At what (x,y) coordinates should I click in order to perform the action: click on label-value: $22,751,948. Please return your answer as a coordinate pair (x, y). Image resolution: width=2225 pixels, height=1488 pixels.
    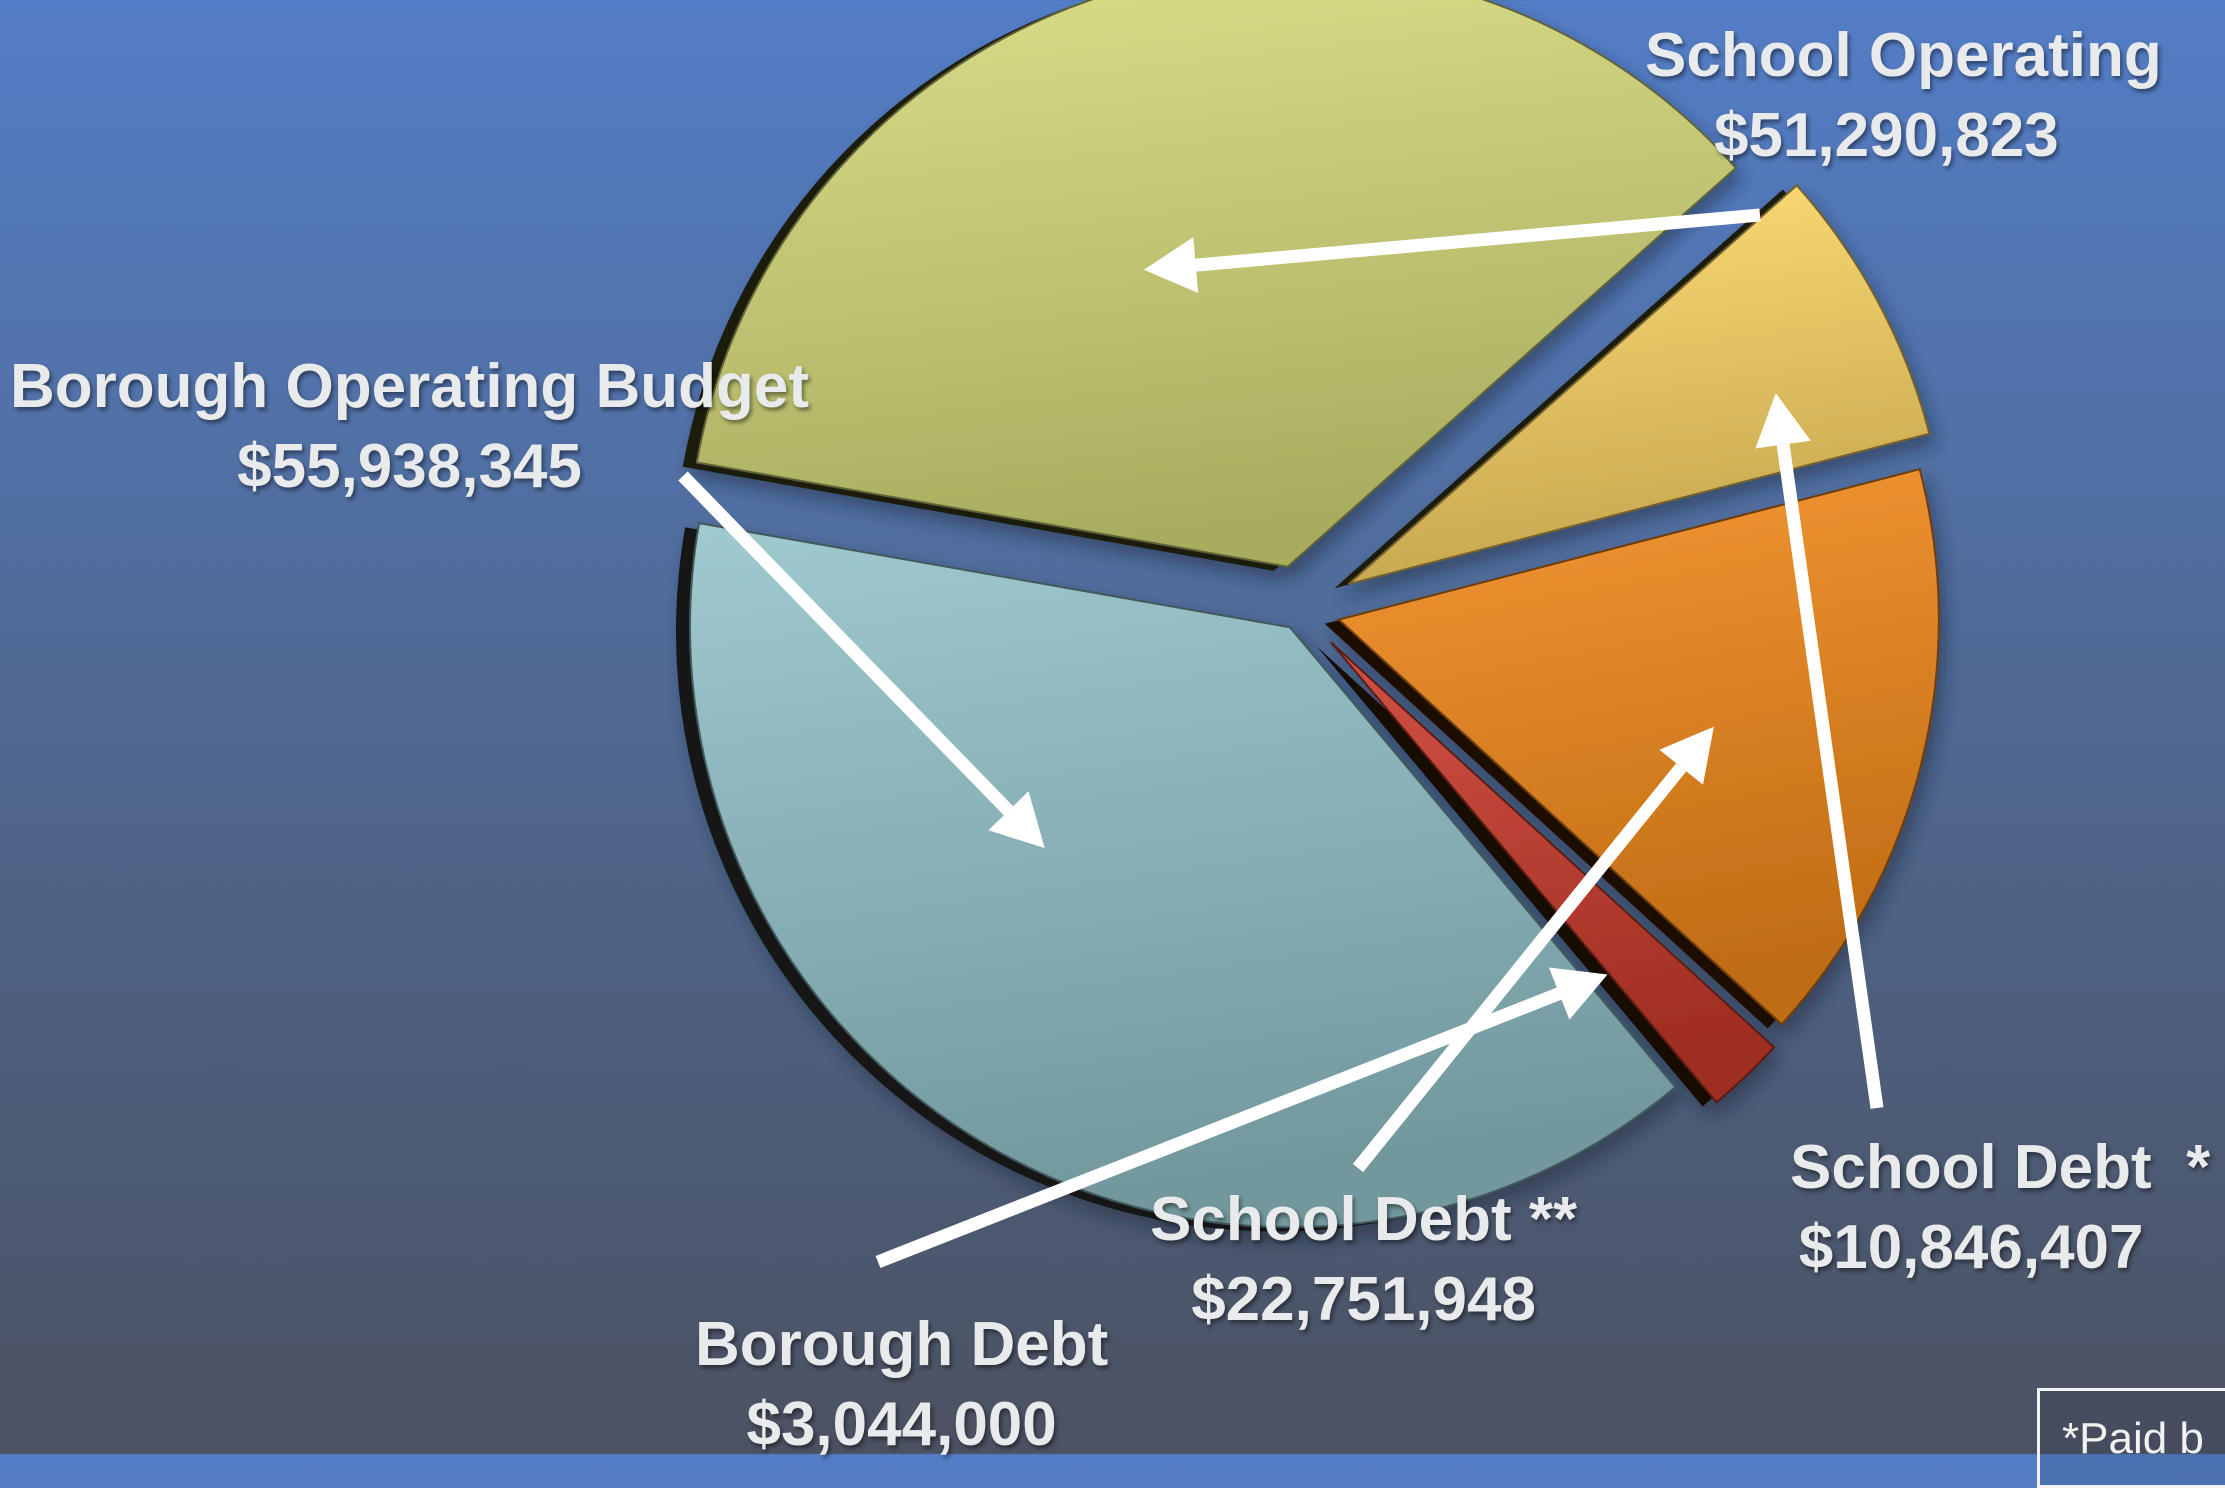
    Looking at the image, I should click on (1363, 1299).